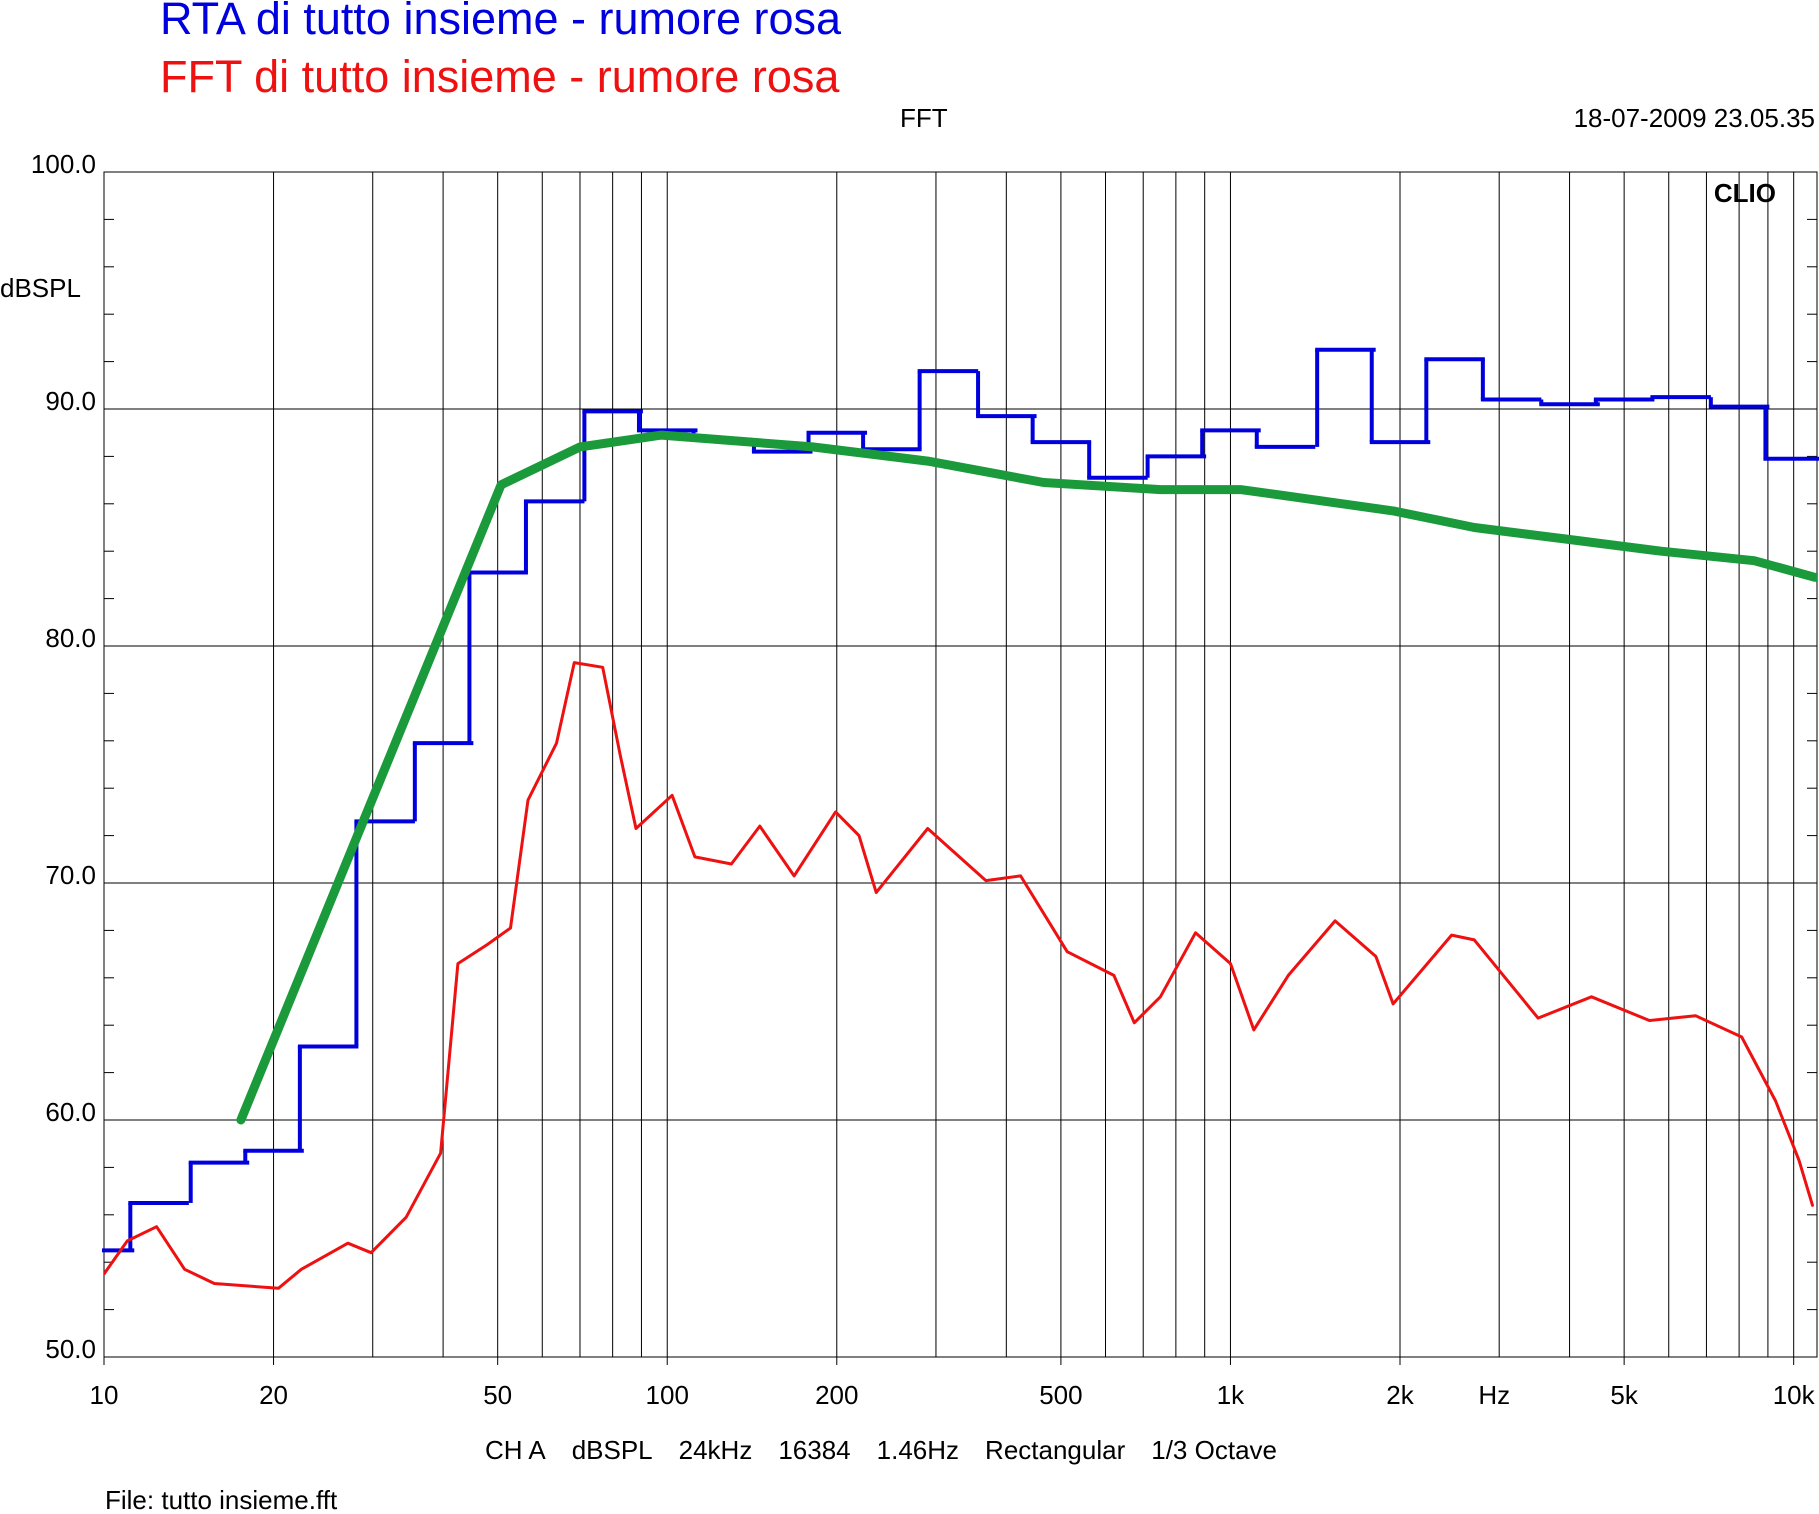 The height and width of the screenshot is (1514, 1819). I want to click on y-tick-label: 60.0, so click(70, 1112).